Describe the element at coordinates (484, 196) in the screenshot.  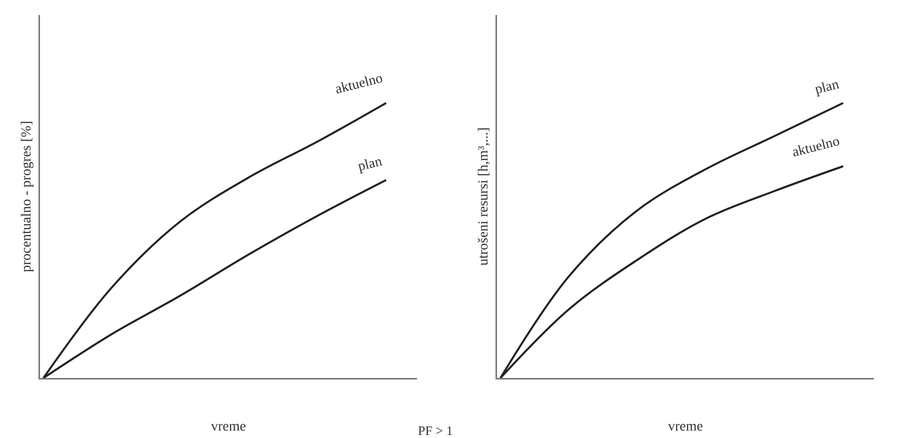
I see `y-axis-title: utrošeni resursi [h,m³,...]` at that location.